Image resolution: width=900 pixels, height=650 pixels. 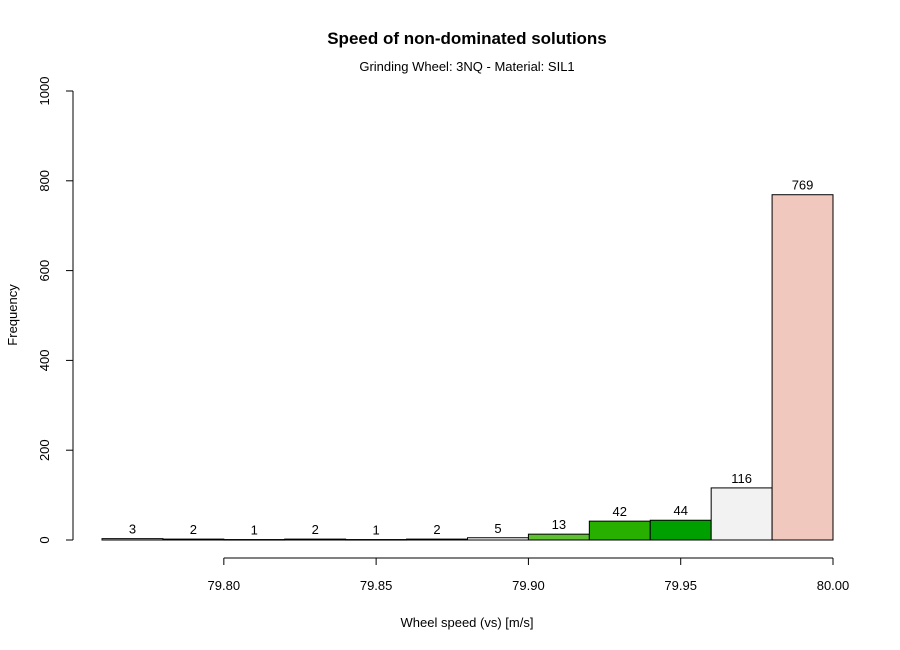 I want to click on x-tick-label: 79.95, so click(x=680, y=585).